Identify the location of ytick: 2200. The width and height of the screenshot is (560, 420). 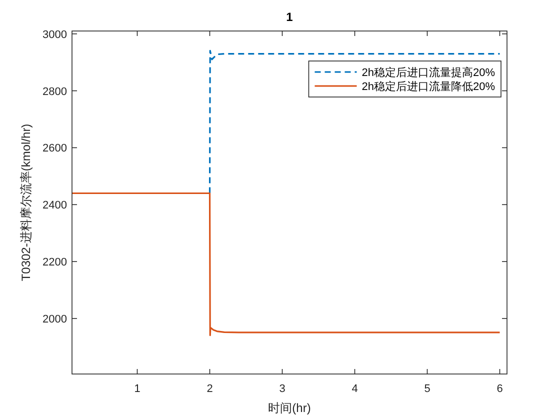
(54, 262).